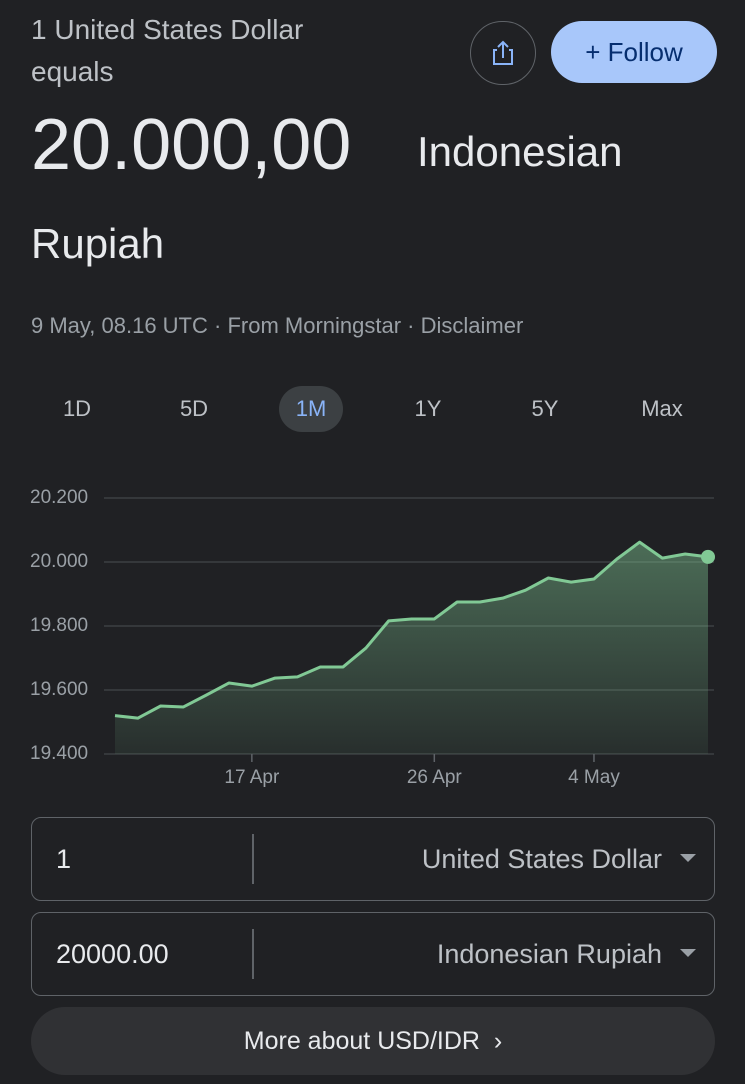  Describe the element at coordinates (545, 408) in the screenshot. I see `range-tab: 5Y` at that location.